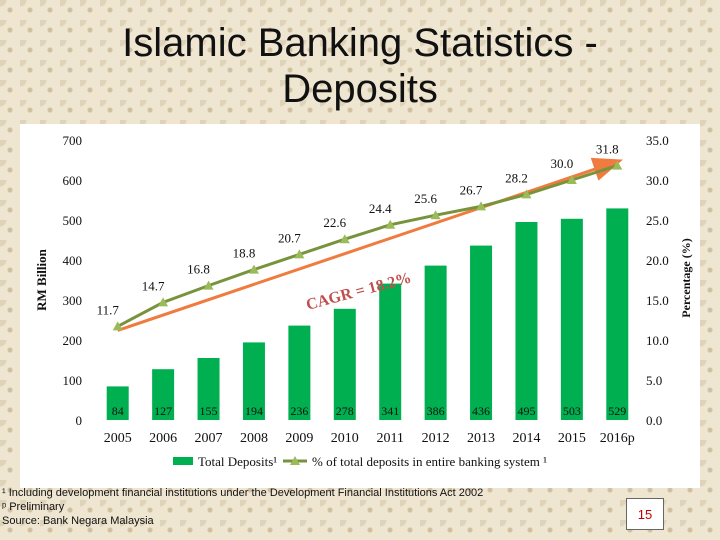 The width and height of the screenshot is (720, 540). Describe the element at coordinates (73, 140) in the screenshot. I see `y-tick-label: 700` at that location.